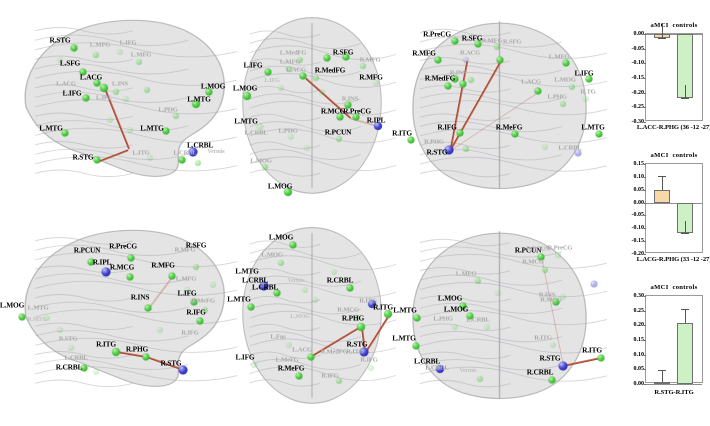  Describe the element at coordinates (278, 337) in the screenshot. I see `region-label: L.Fus` at that location.